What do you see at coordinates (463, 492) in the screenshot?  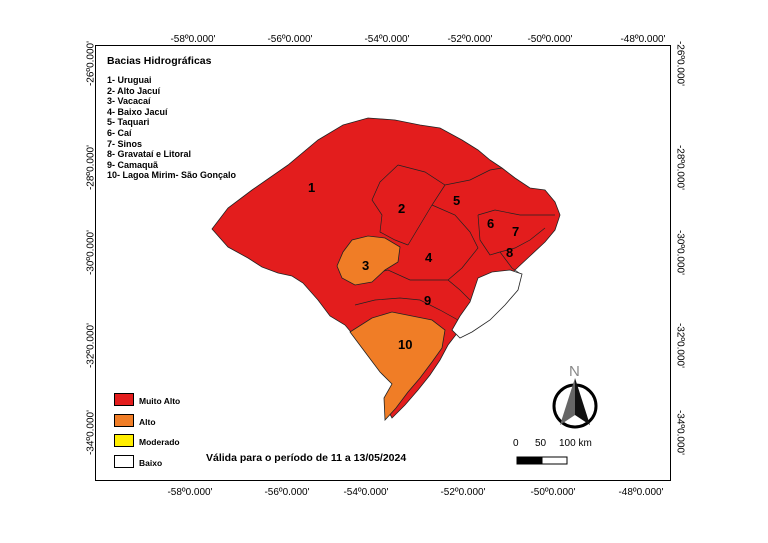 I see `lon-tick-bottom: -52º0.000'` at bounding box center [463, 492].